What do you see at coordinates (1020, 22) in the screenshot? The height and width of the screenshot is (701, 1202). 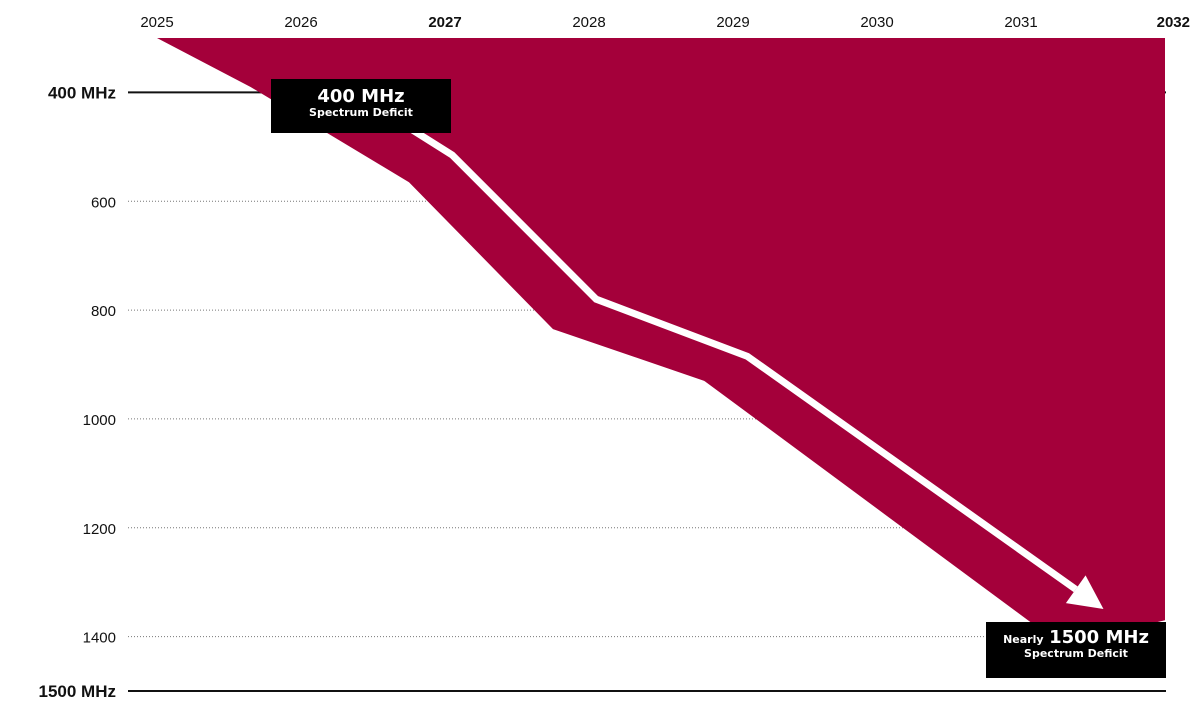 I see `x-tick-label: 2031` at bounding box center [1020, 22].